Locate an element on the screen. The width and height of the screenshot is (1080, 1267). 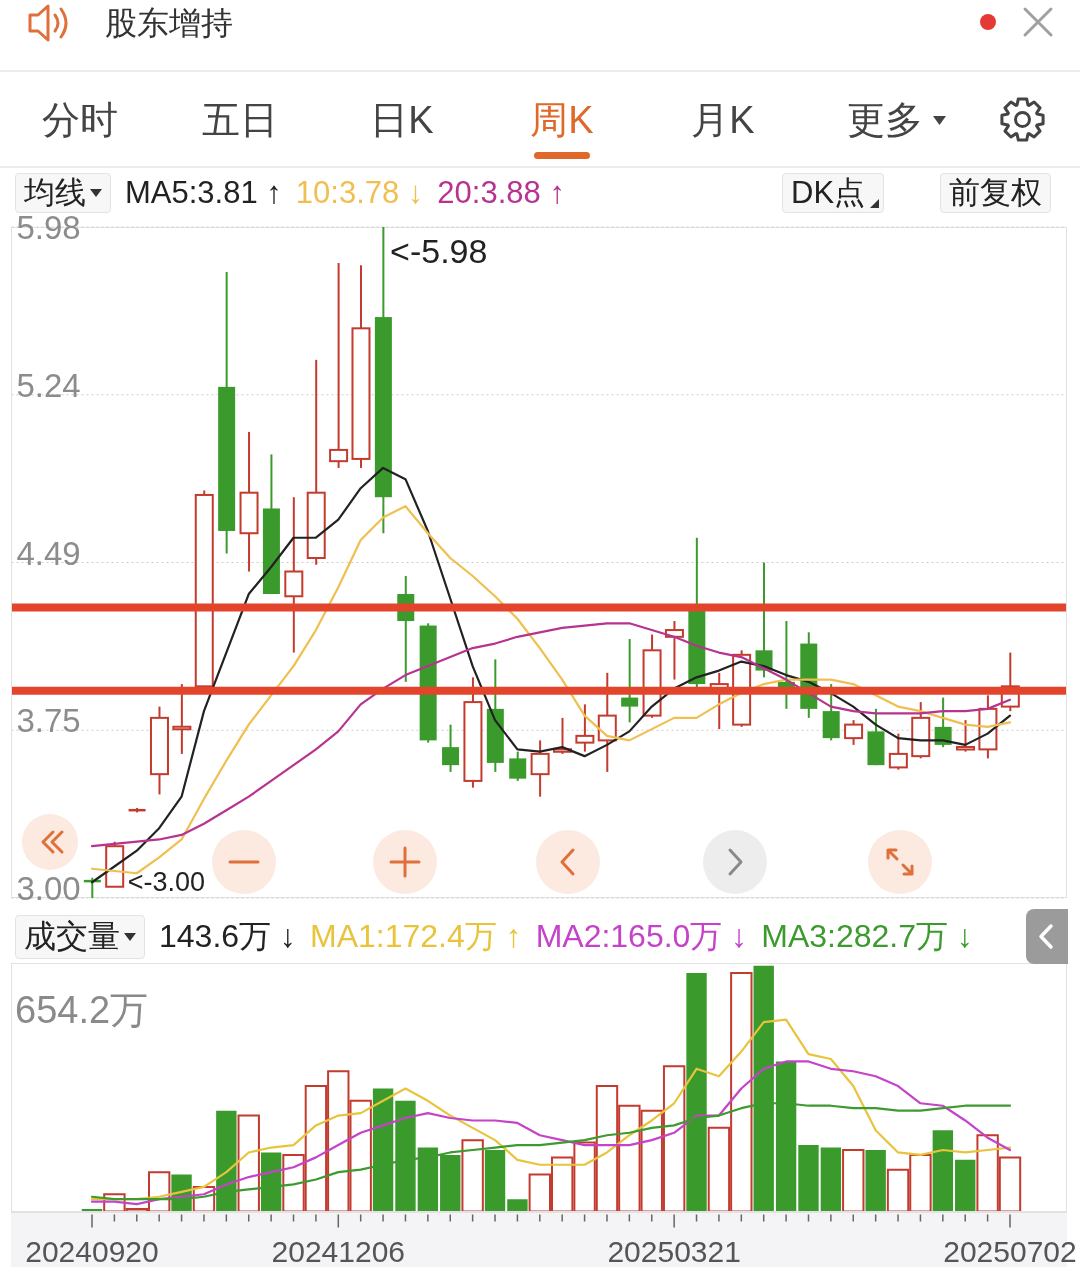
y-tick-label: 3.75 is located at coordinates (48, 721).